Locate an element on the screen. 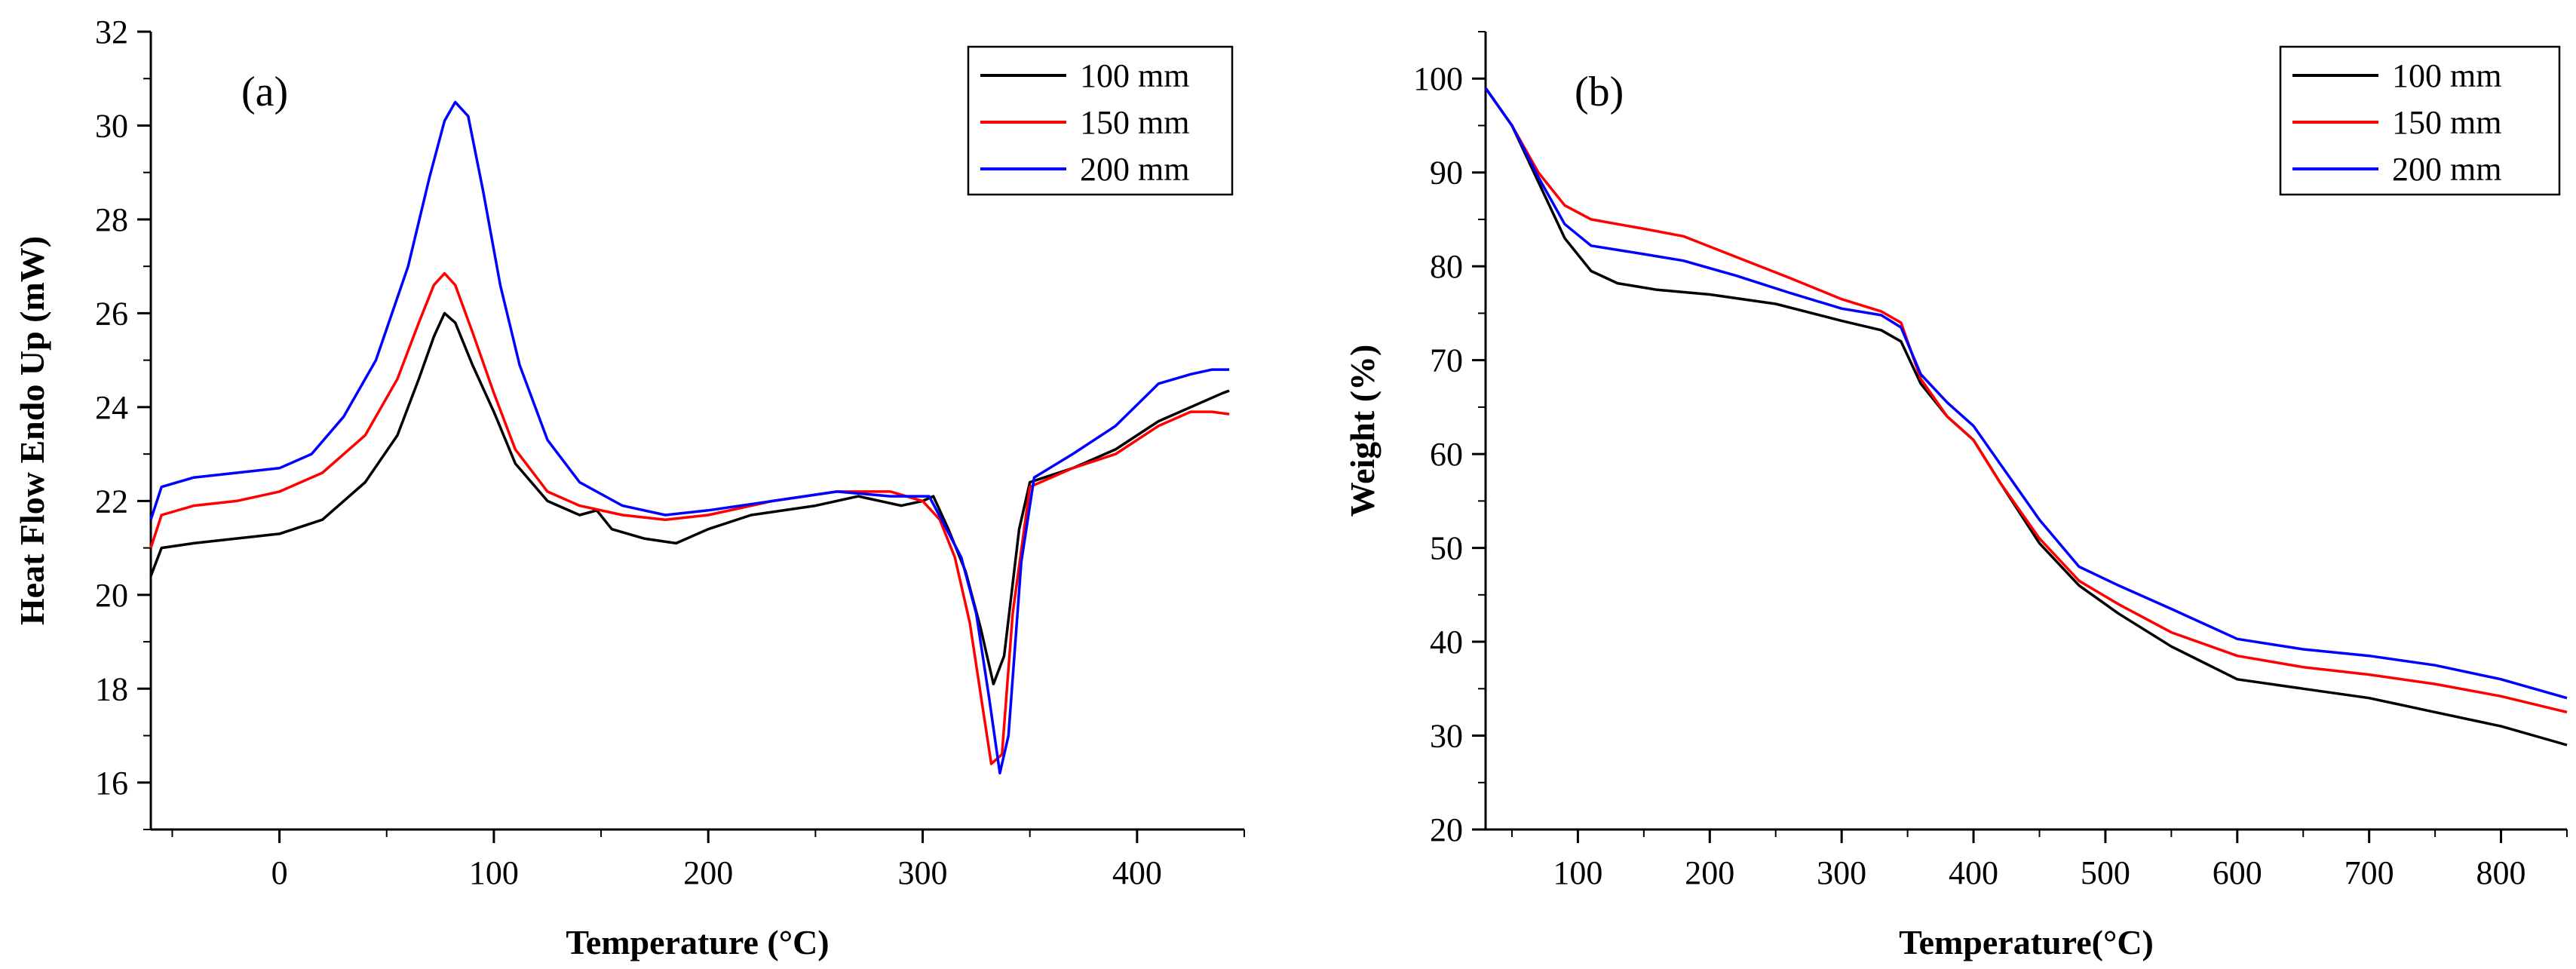 The width and height of the screenshot is (2576, 969). legend-a: 100 mm 150 mm 200 mm is located at coordinates (1100, 120).